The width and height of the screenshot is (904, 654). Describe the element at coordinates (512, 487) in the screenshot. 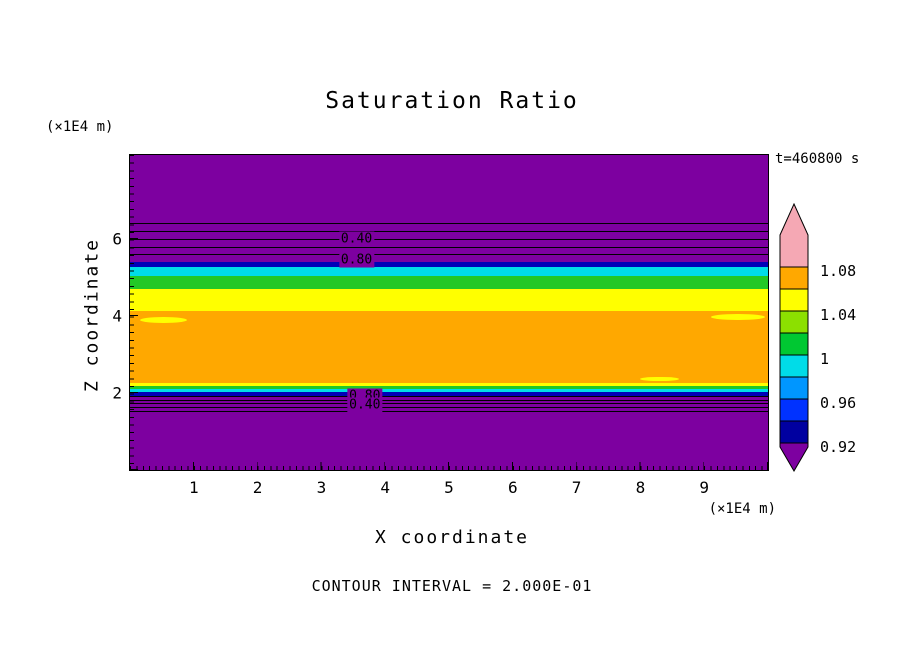

I see `x-tick-label: 6` at that location.